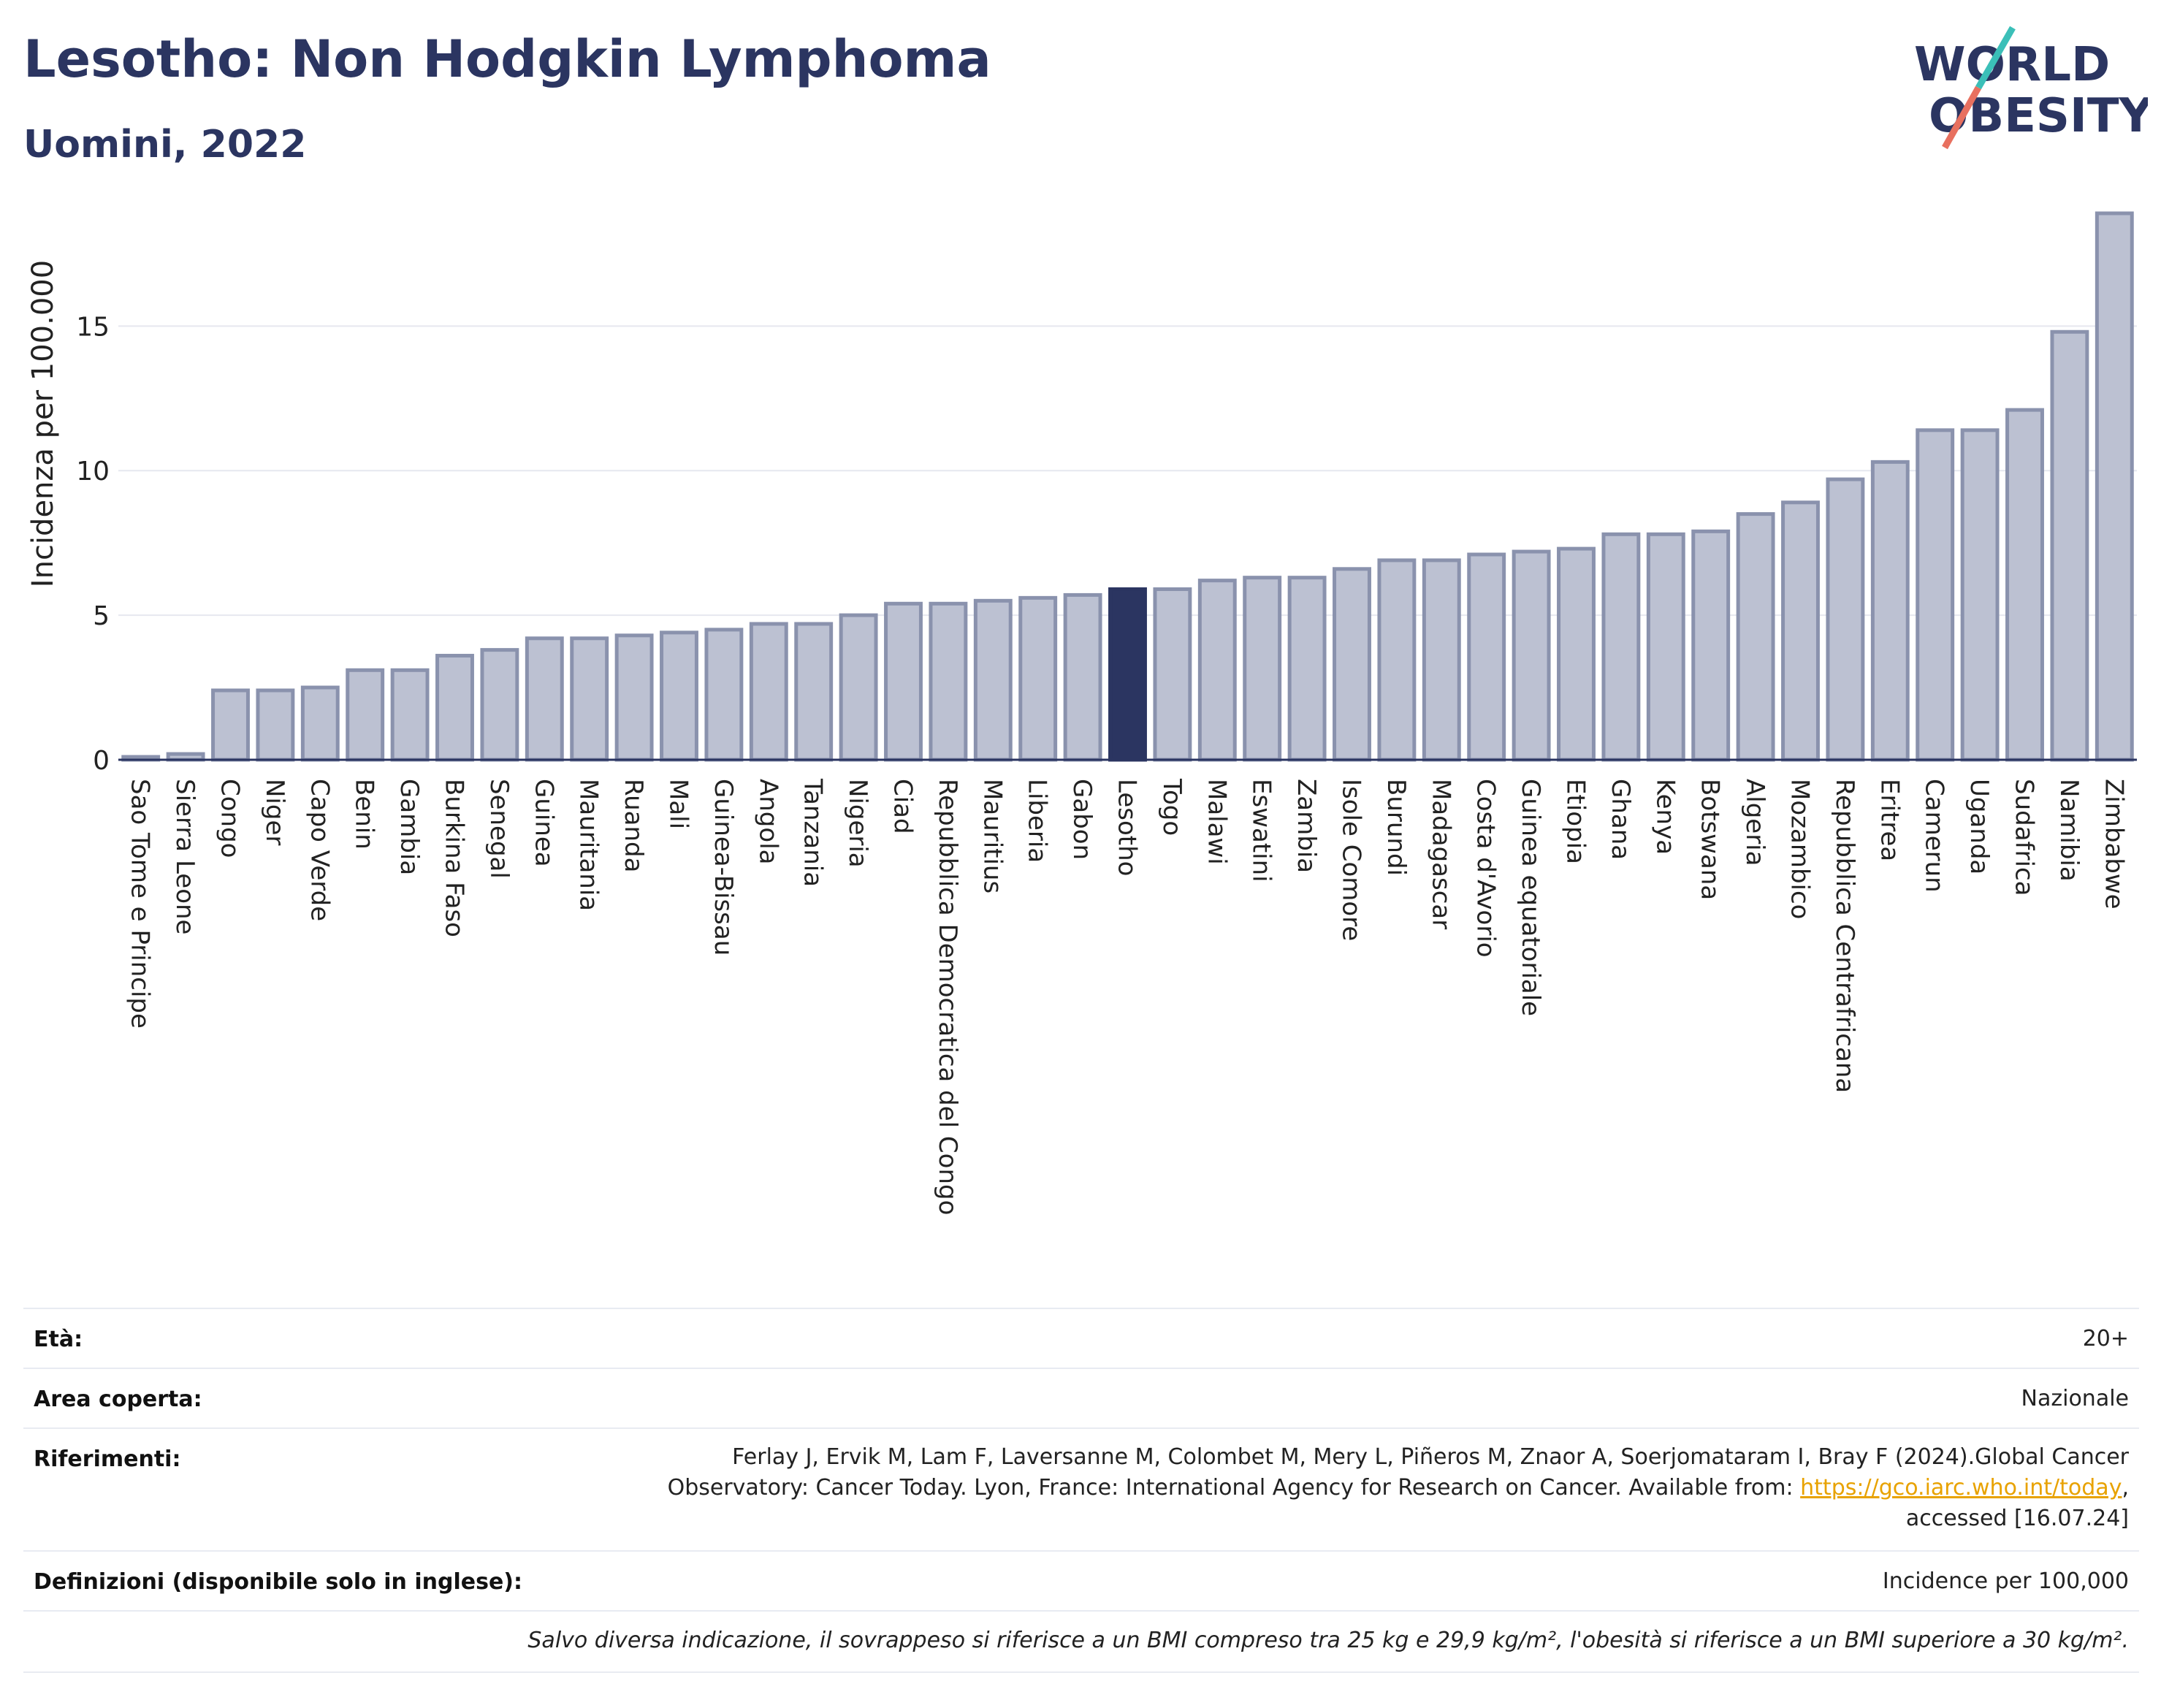  Describe the element at coordinates (1531, 898) in the screenshot. I see `category-label: Guinea equatoriale` at that location.